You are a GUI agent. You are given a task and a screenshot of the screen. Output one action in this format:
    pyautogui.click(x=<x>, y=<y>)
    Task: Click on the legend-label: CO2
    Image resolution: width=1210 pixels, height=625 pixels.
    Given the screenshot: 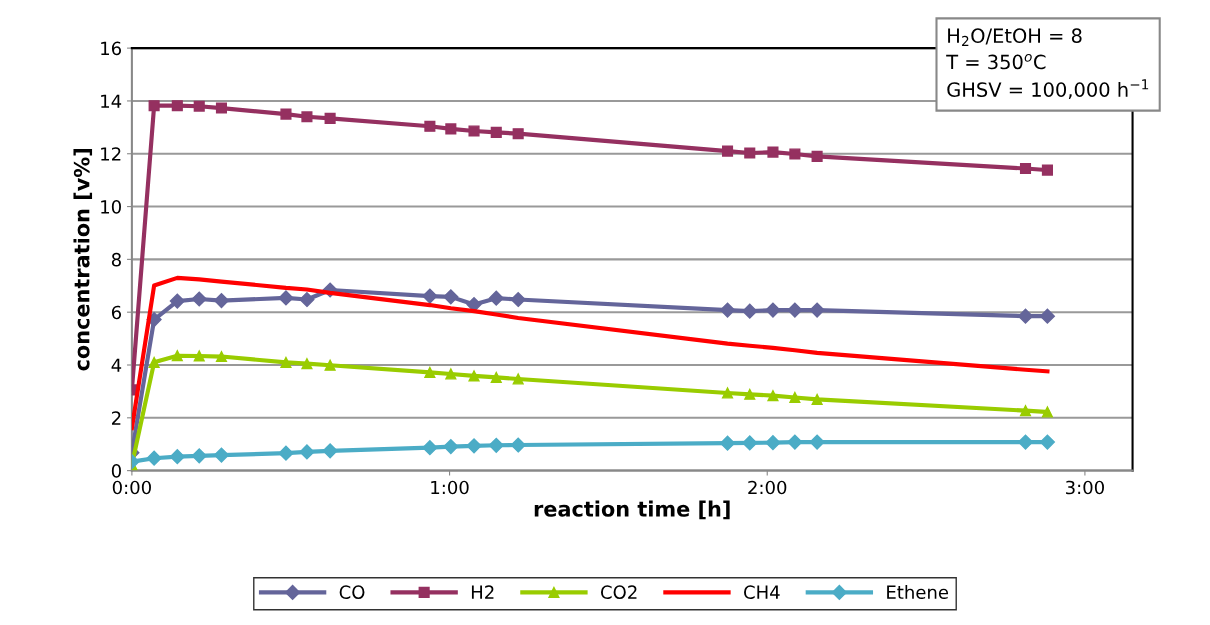 What is the action you would take?
    pyautogui.click(x=618, y=592)
    